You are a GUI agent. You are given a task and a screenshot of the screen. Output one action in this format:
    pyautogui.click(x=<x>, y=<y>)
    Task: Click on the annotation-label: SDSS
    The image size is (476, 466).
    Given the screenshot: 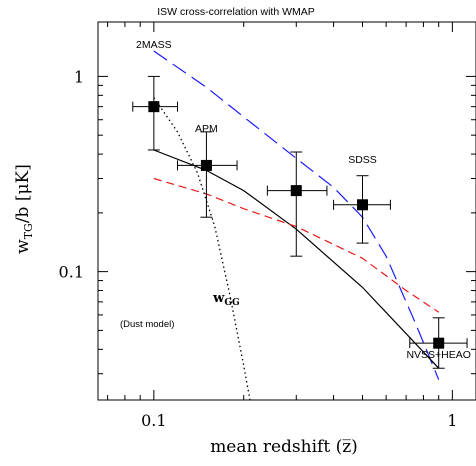 What is the action you would take?
    pyautogui.click(x=362, y=160)
    